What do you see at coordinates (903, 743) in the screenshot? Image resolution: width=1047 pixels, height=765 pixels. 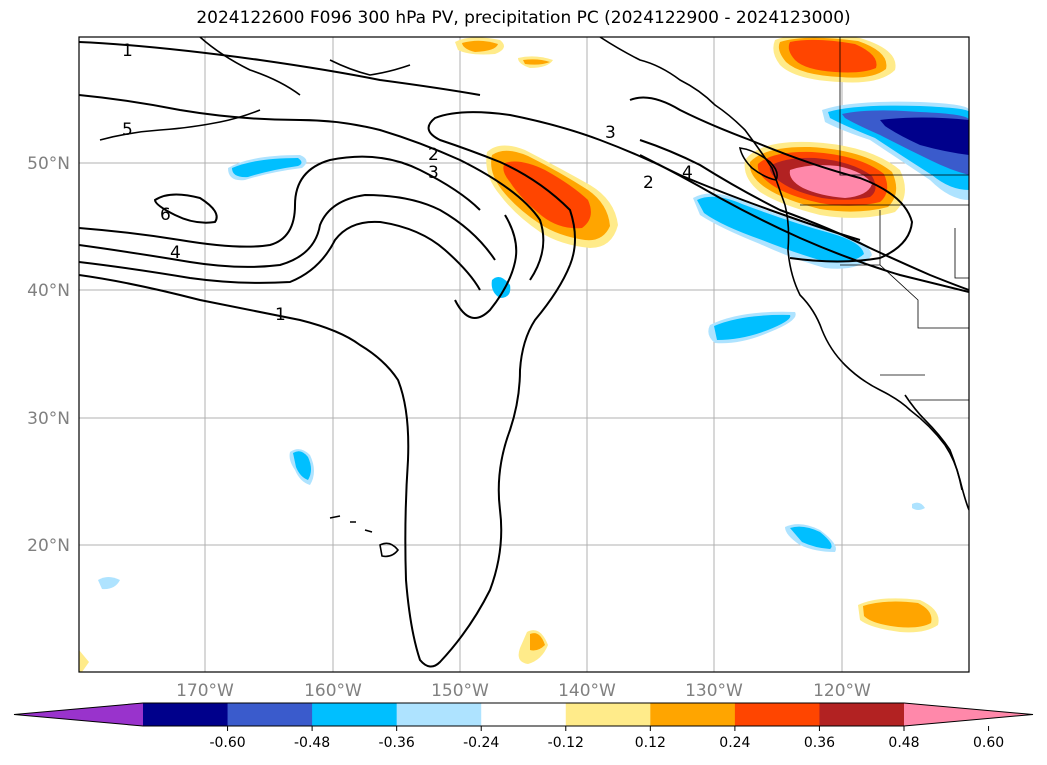 I see `colorbar-tick-label: 0.48` at bounding box center [903, 743].